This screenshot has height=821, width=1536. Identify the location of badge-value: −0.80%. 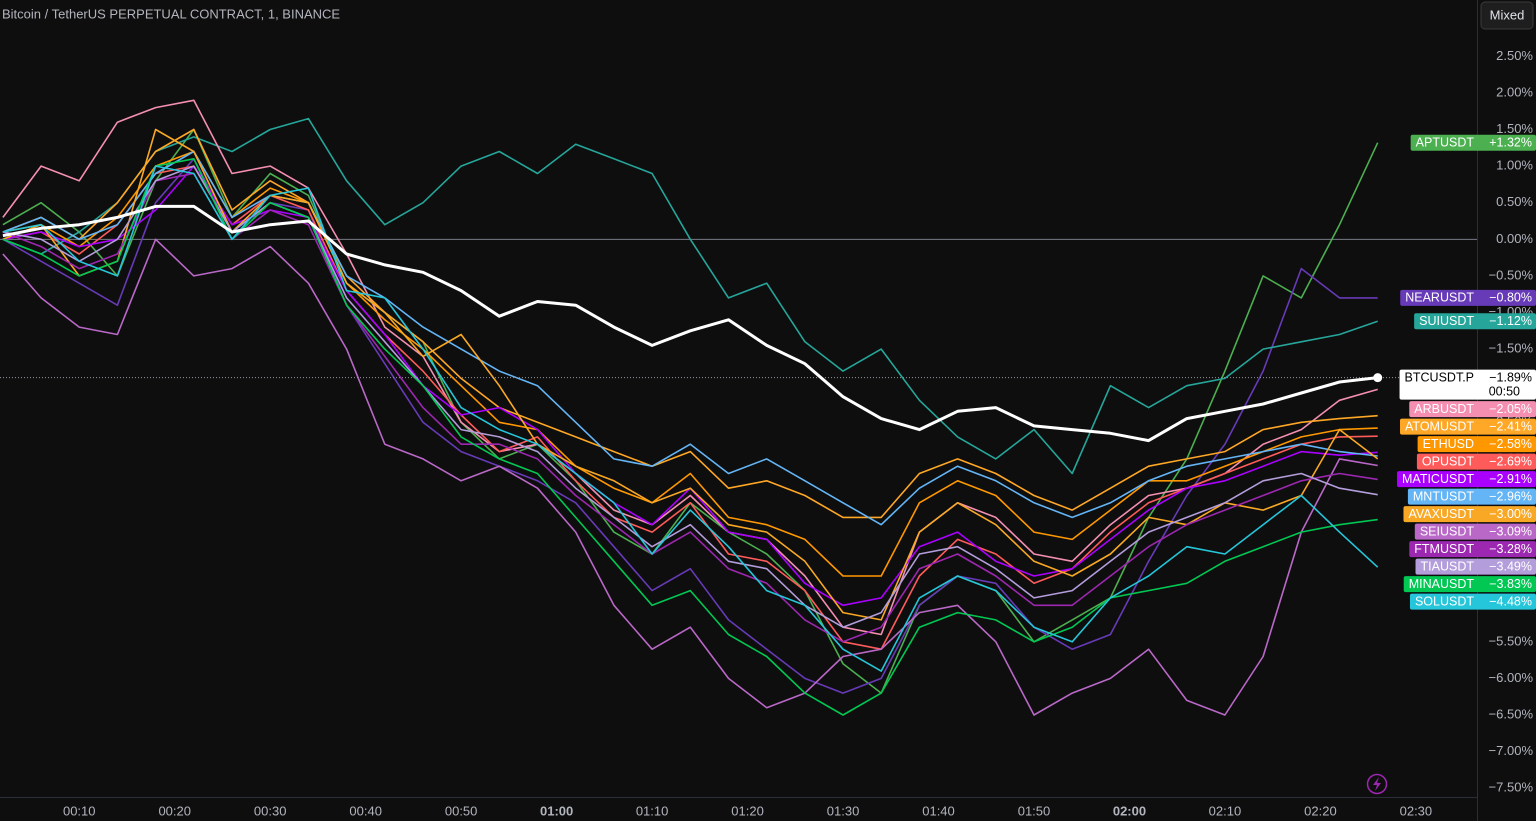
(1510, 298).